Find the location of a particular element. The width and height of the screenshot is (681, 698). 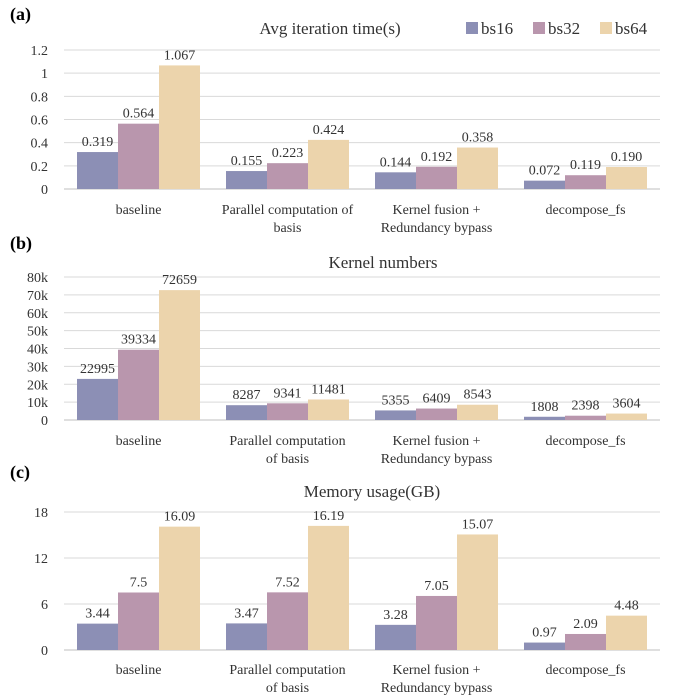

data-label: 0.192 is located at coordinates (437, 157).